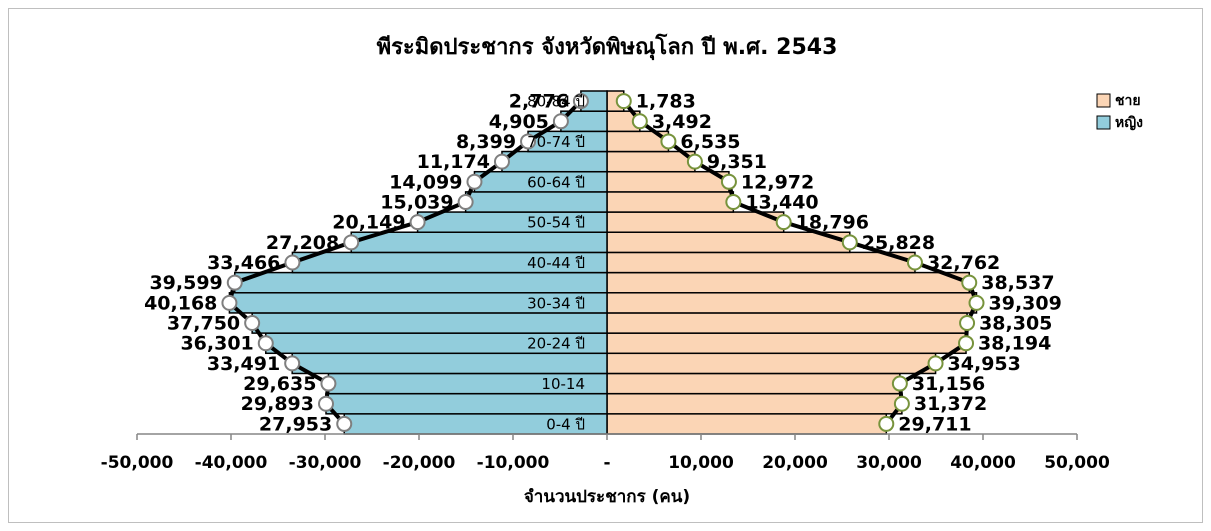 The width and height of the screenshot is (1211, 531). Describe the element at coordinates (416, 202) in the screenshot. I see `data-label: 15,039` at that location.